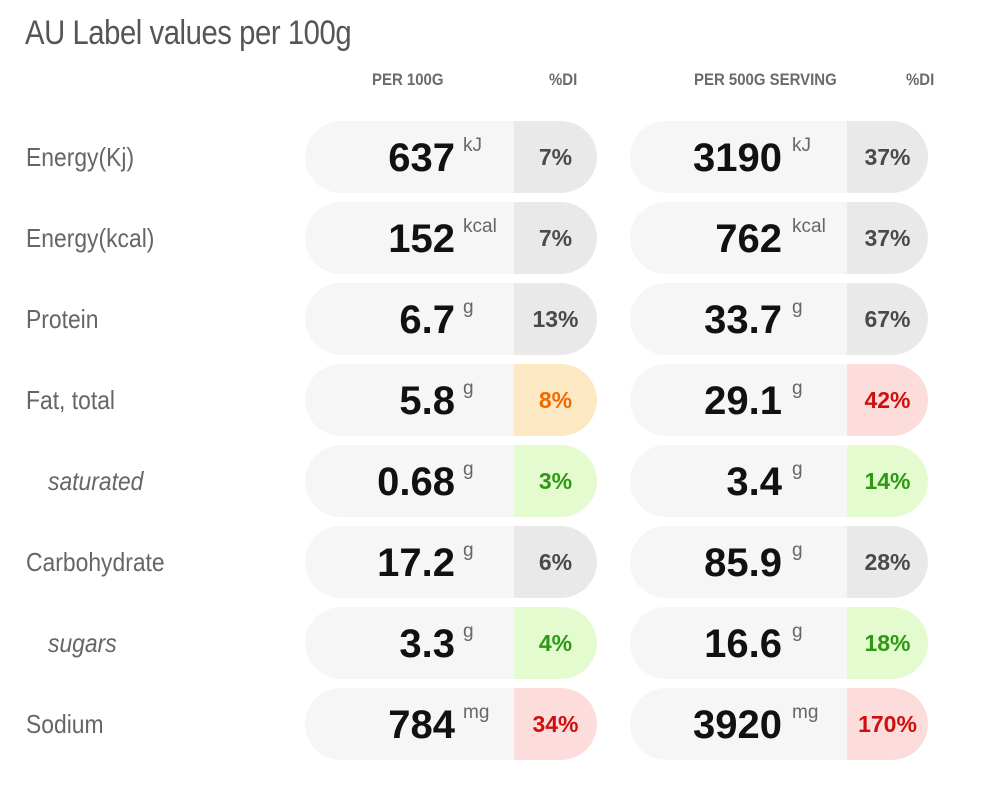  What do you see at coordinates (427, 401) in the screenshot?
I see `value-per-100g: 5.8` at bounding box center [427, 401].